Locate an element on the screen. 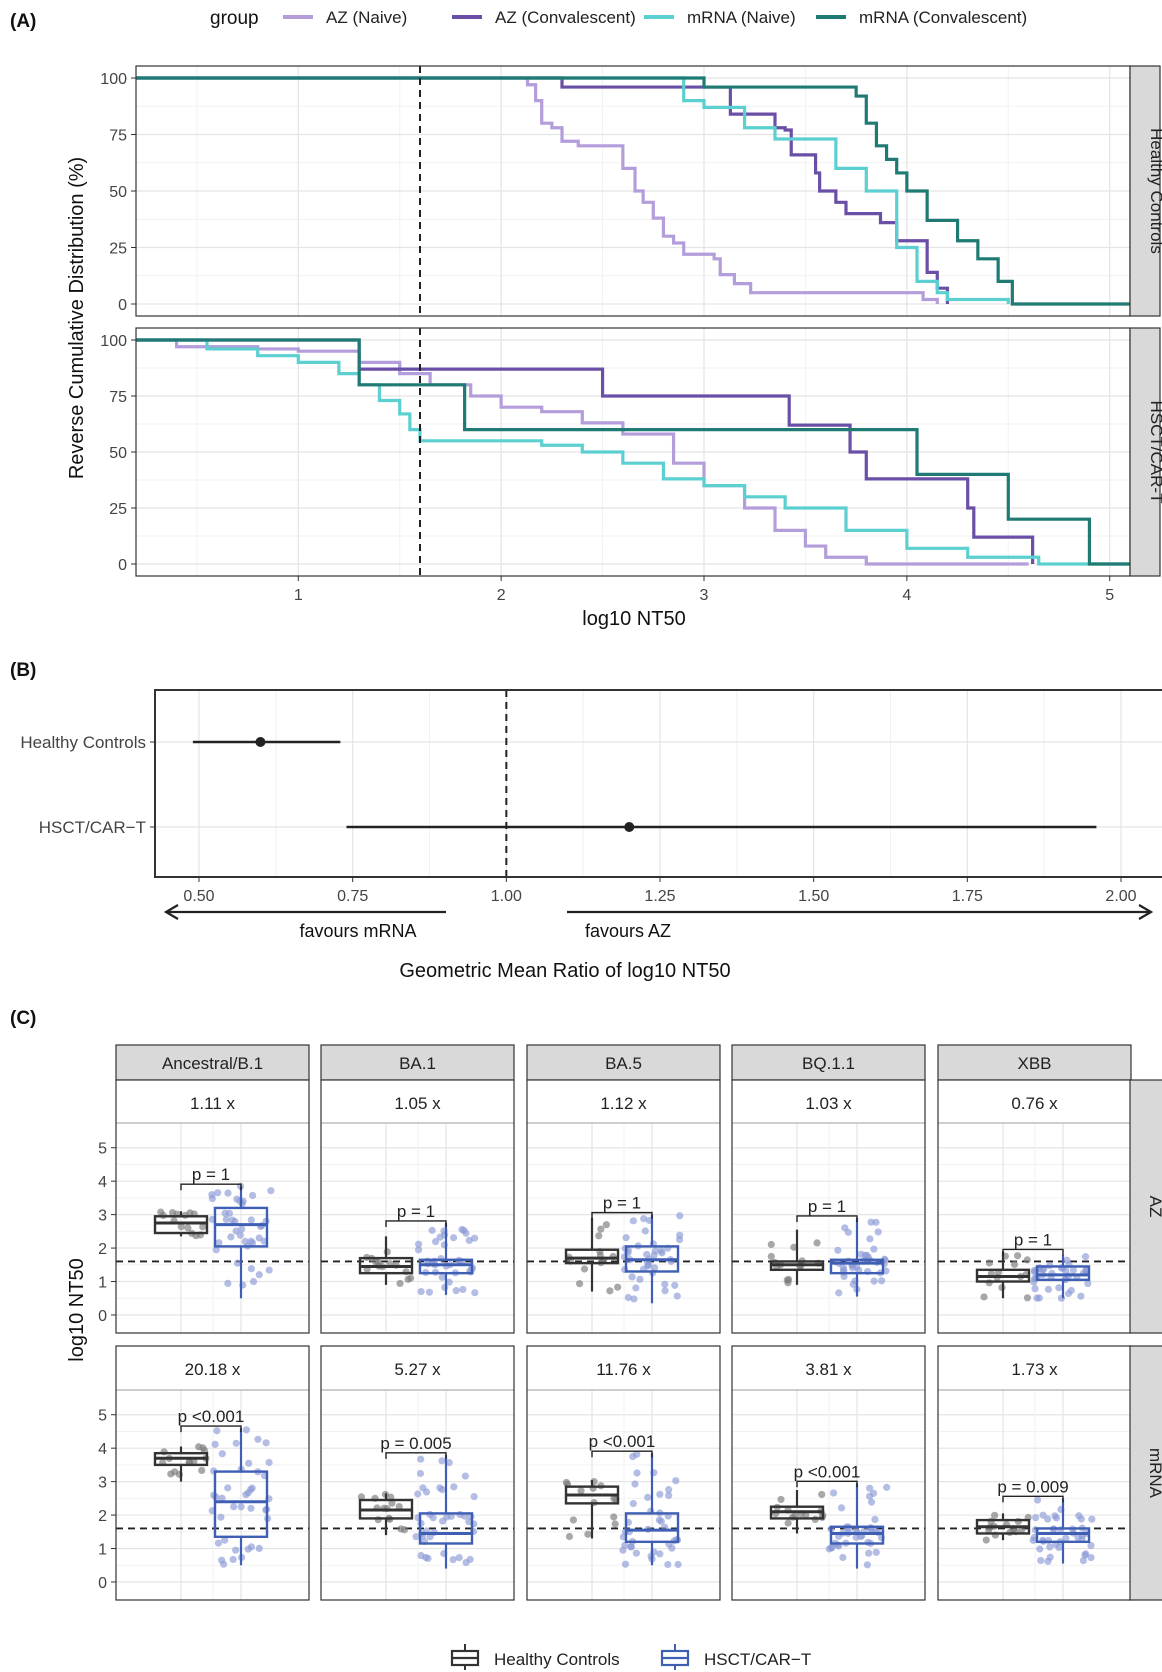  fold-ratio-label: 3.81 x is located at coordinates (828, 1369).